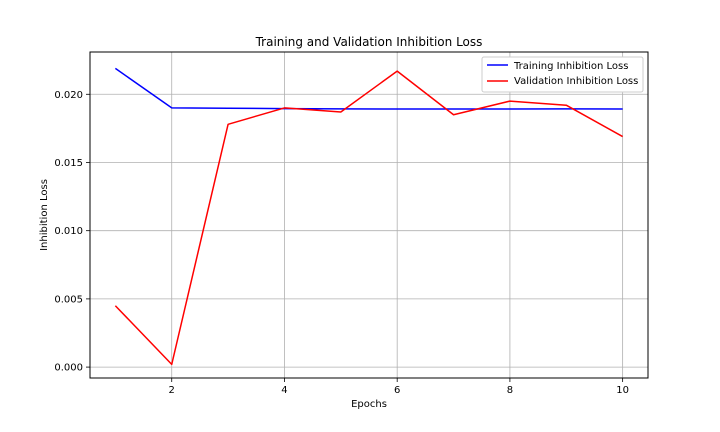  Describe the element at coordinates (284, 390) in the screenshot. I see `x-tick-label: 4` at that location.